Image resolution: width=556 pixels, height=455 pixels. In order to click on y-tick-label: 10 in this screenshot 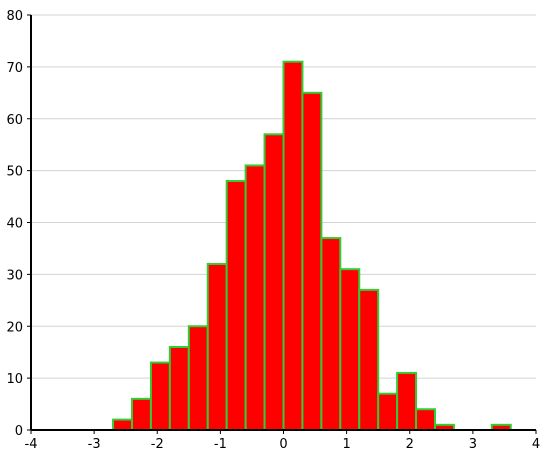, I will do `click(14, 379)`.